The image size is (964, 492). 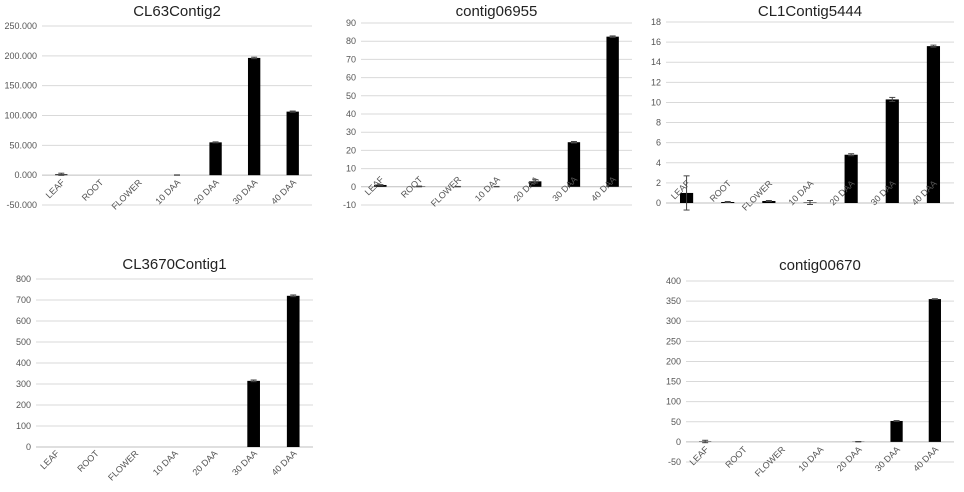 What do you see at coordinates (497, 11) in the screenshot?
I see `chart-title: contig06955` at bounding box center [497, 11].